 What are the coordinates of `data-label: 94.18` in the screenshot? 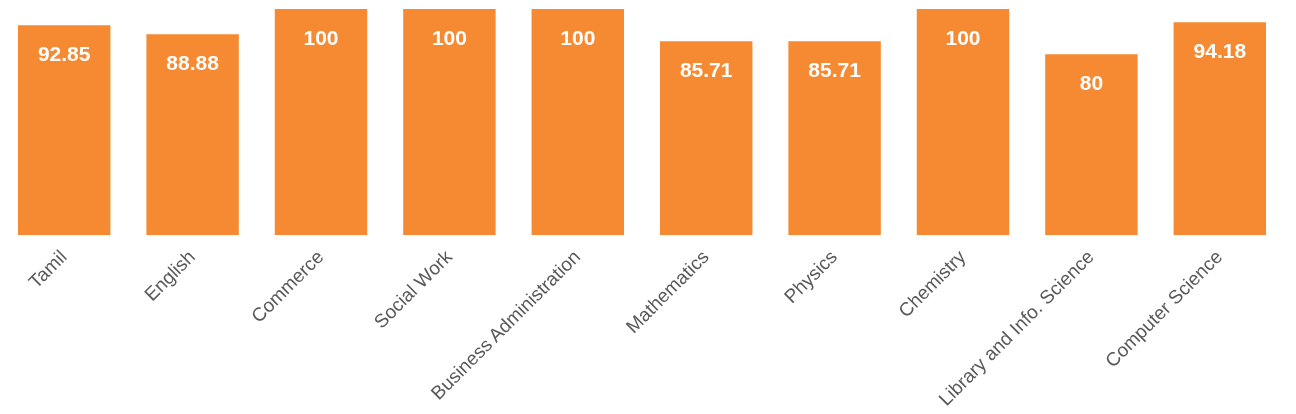 It's located at (1220, 50).